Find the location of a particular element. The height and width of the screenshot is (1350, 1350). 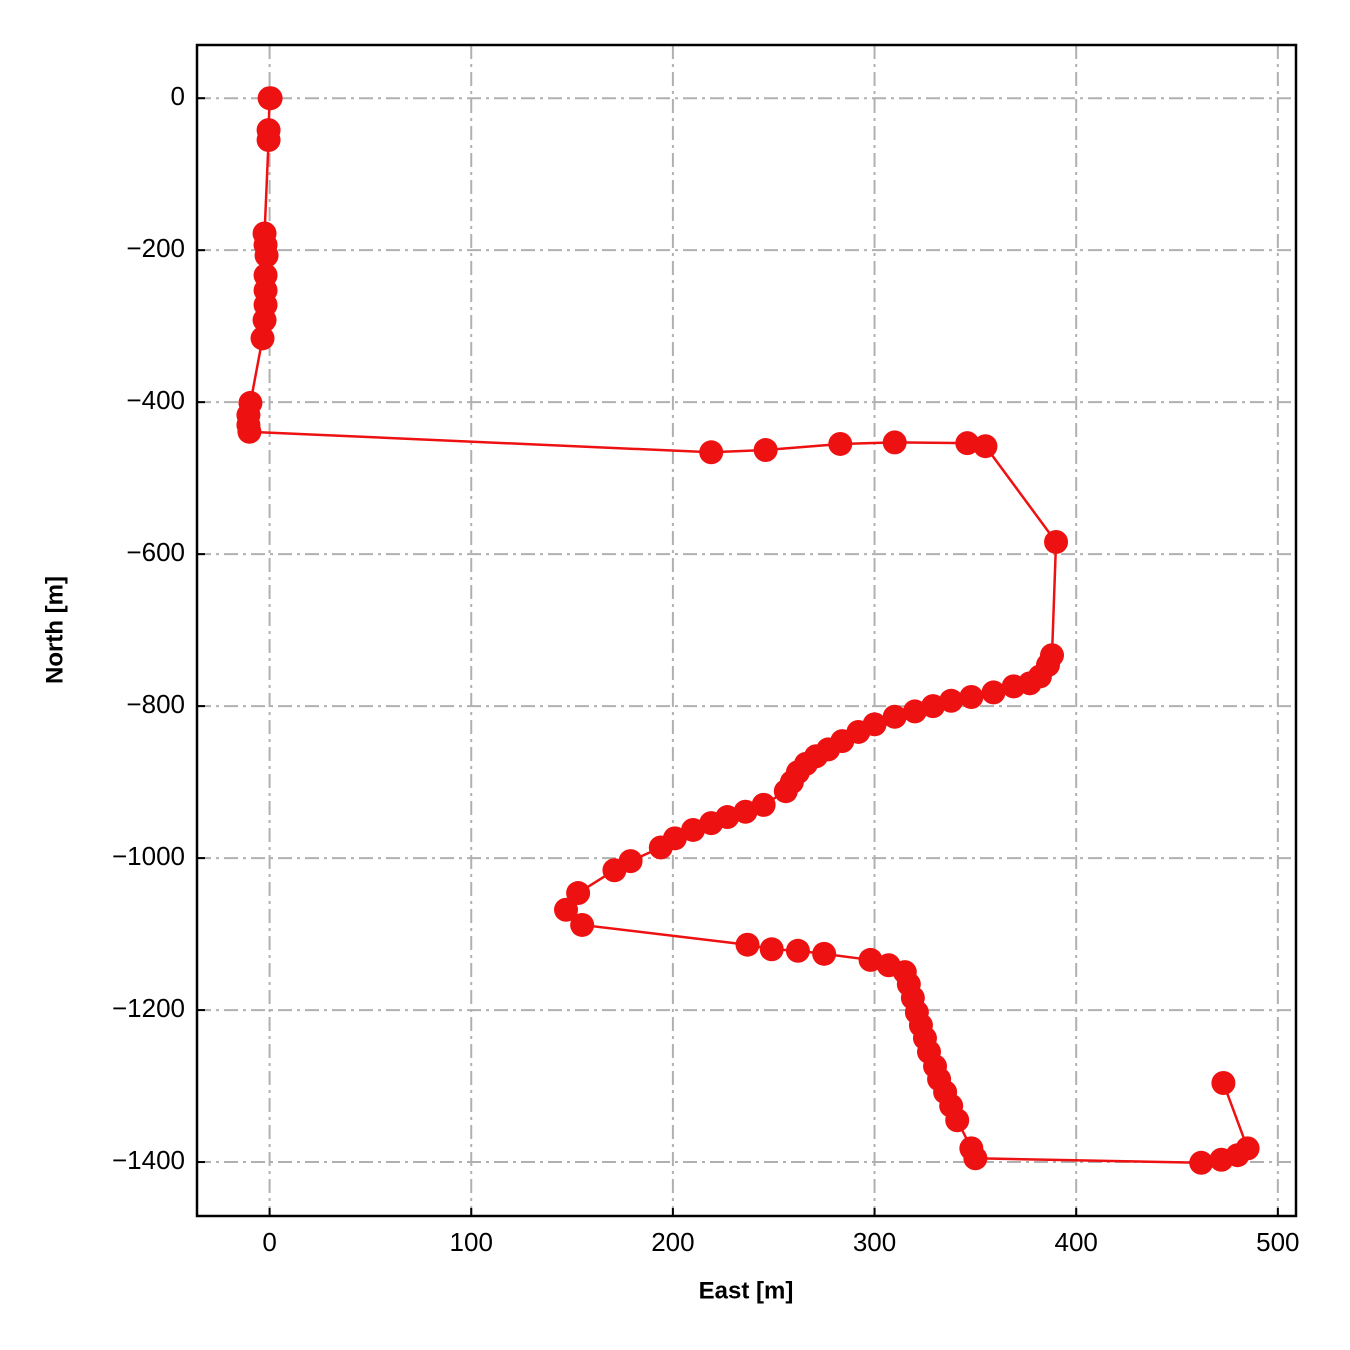

y-tick-label: −1200 is located at coordinates (148, 1008).